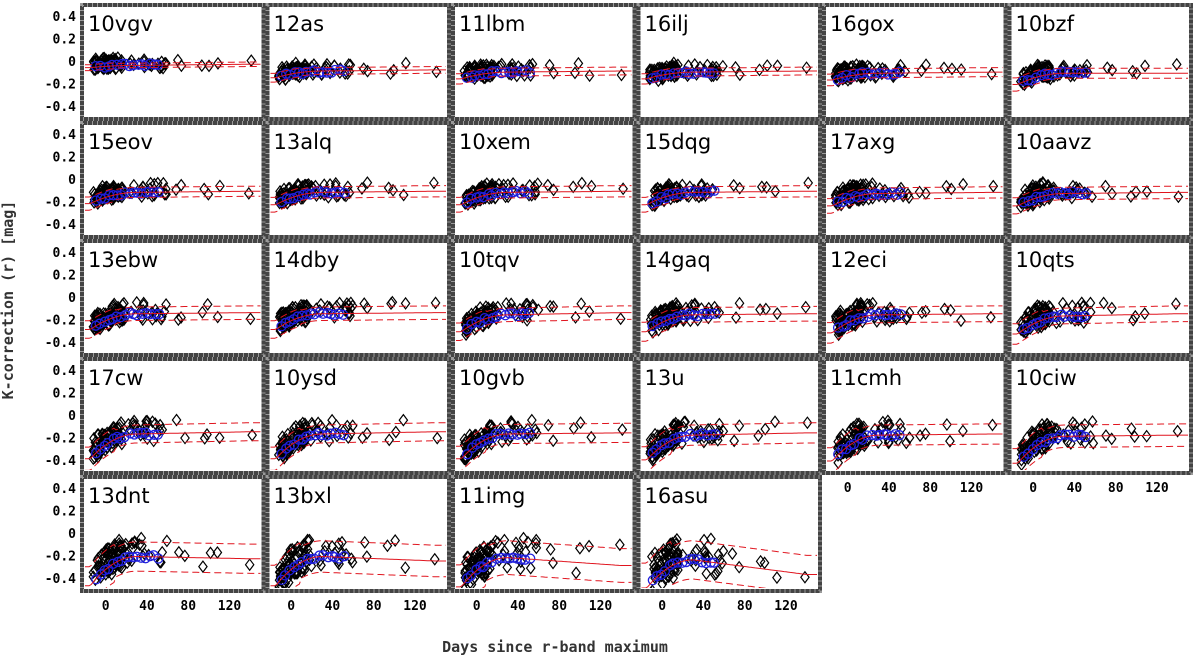  Describe the element at coordinates (64, 276) in the screenshot. I see `y-tick-label: 0.2` at that location.